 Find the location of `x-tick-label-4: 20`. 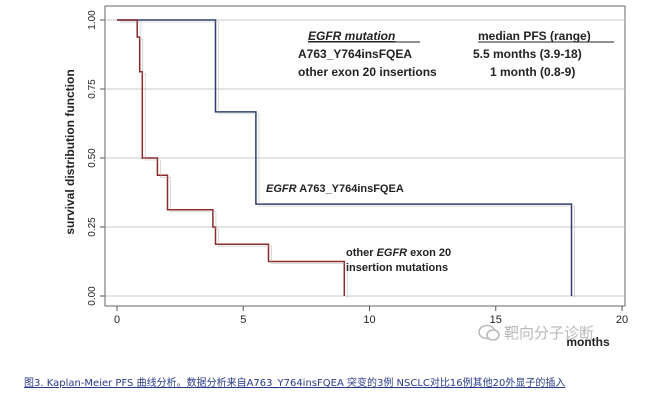

x-tick-label-4: 20 is located at coordinates (622, 320).